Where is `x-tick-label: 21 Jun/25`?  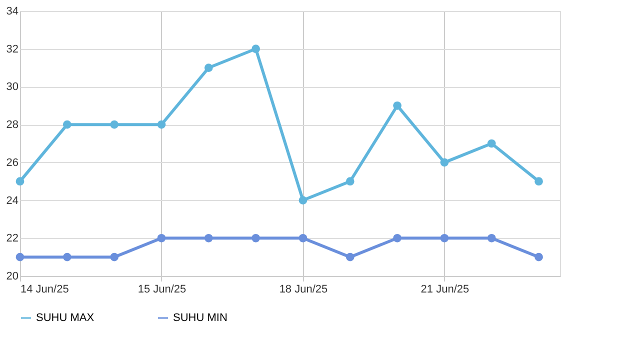 x-tick-label: 21 Jun/25 is located at coordinates (445, 290).